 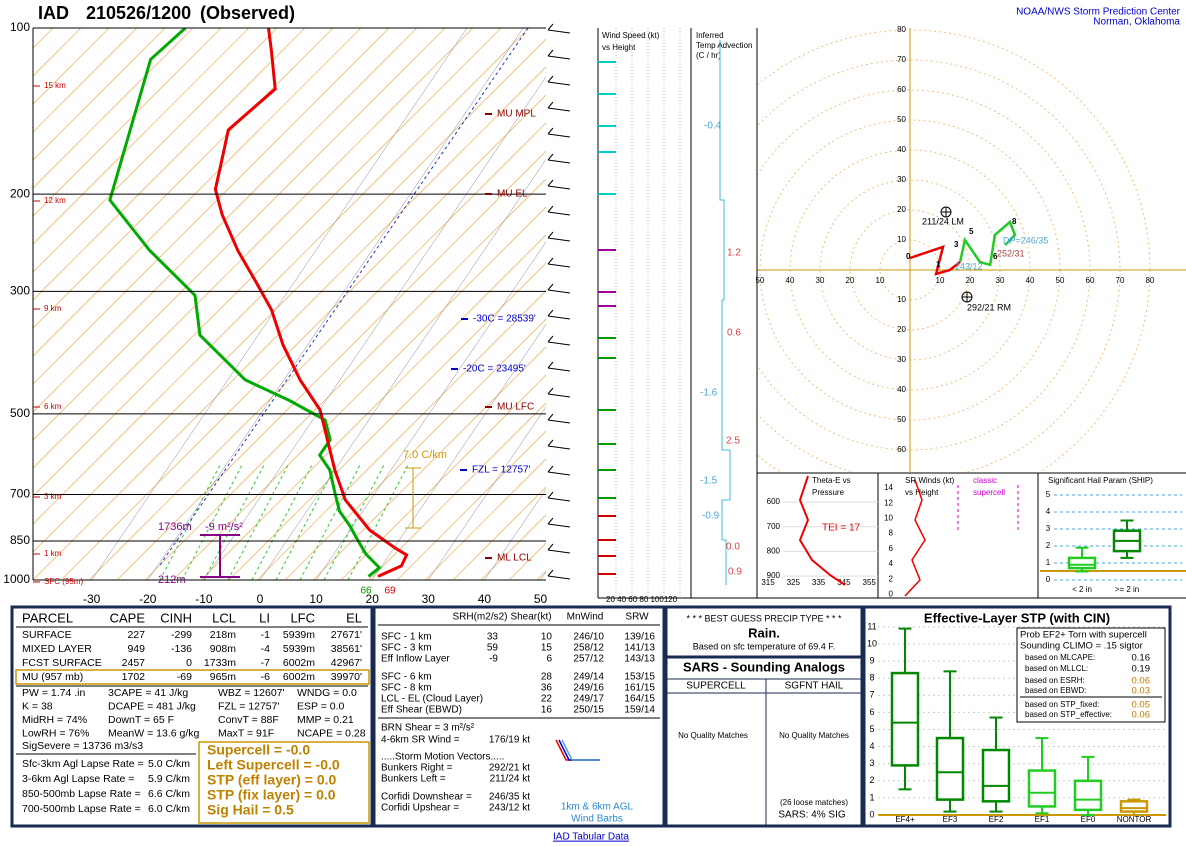 I want to click on kin-shear: 6, so click(x=549, y=659).